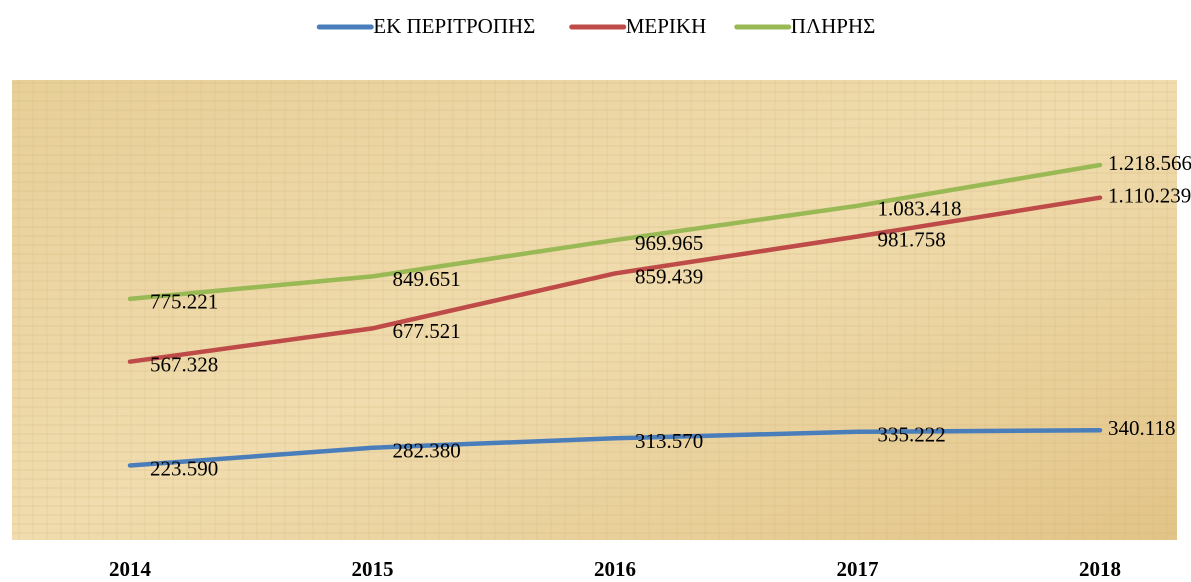 This screenshot has height=582, width=1191. Describe the element at coordinates (373, 569) in the screenshot. I see `x-tick-label: 2015` at that location.